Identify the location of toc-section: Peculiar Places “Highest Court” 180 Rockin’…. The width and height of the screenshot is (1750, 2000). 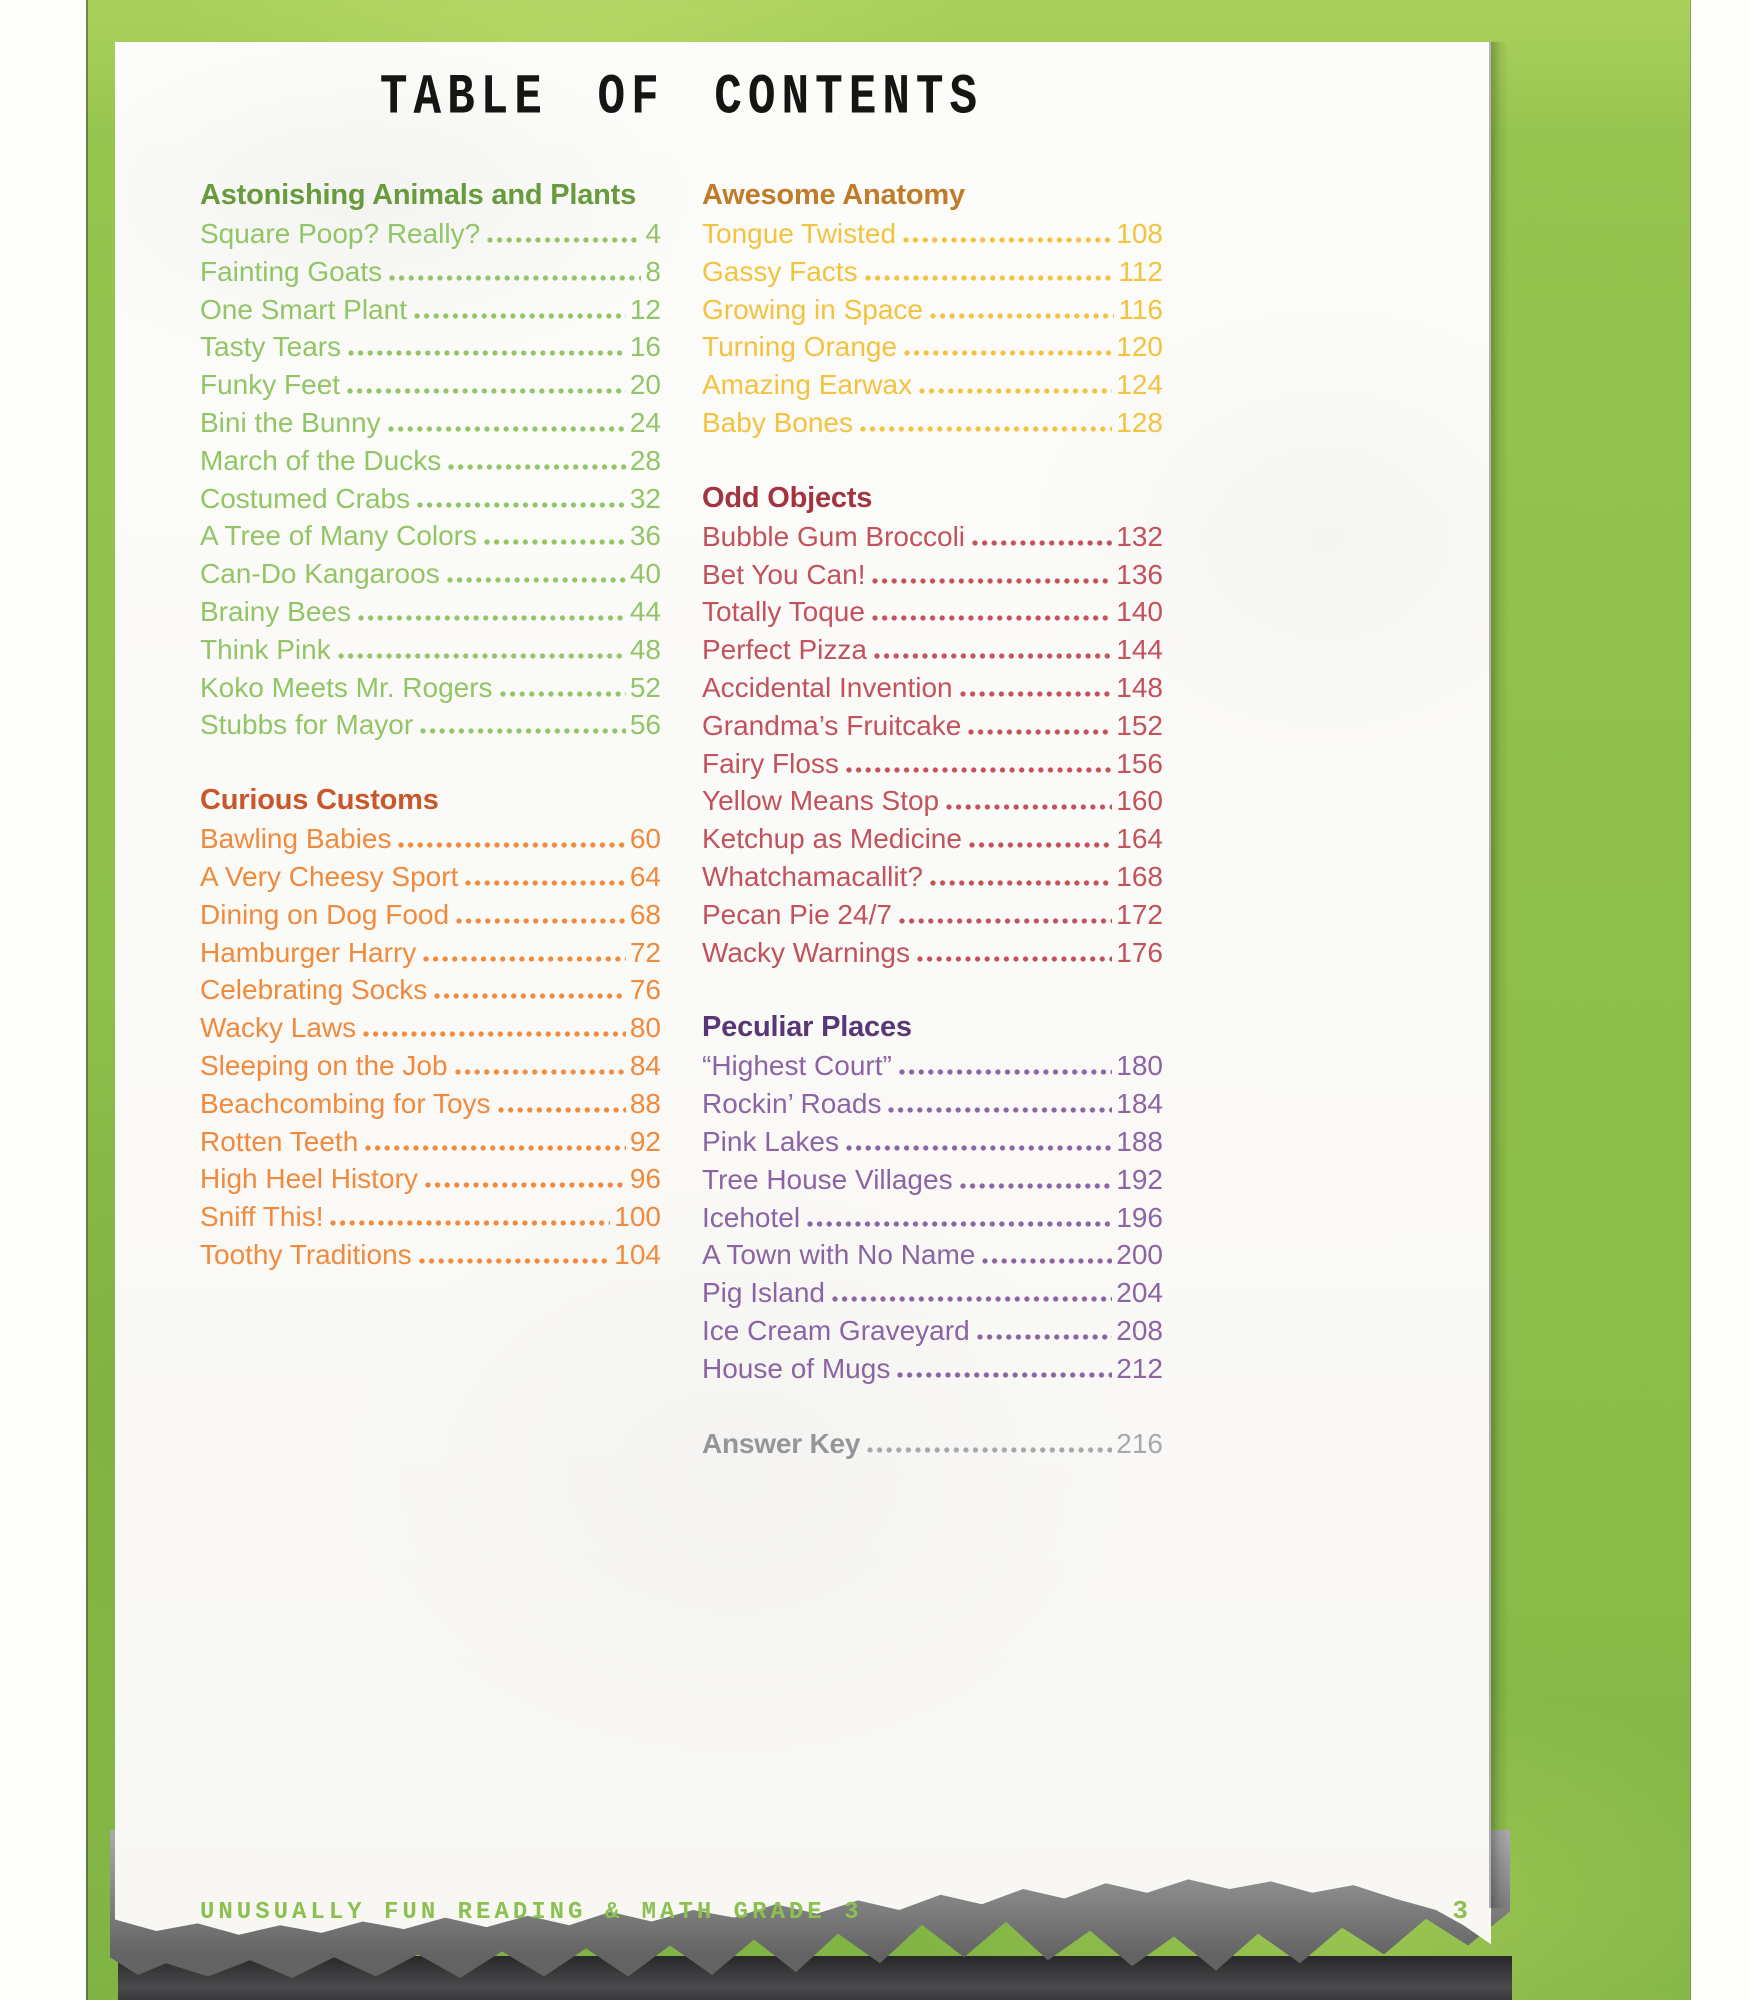
(932, 1197).